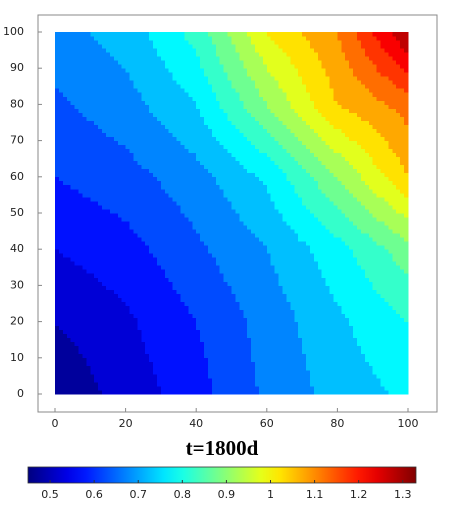 This screenshot has width=468, height=513. What do you see at coordinates (227, 494) in the screenshot?
I see `colorbar-tick-label: 0.9` at bounding box center [227, 494].